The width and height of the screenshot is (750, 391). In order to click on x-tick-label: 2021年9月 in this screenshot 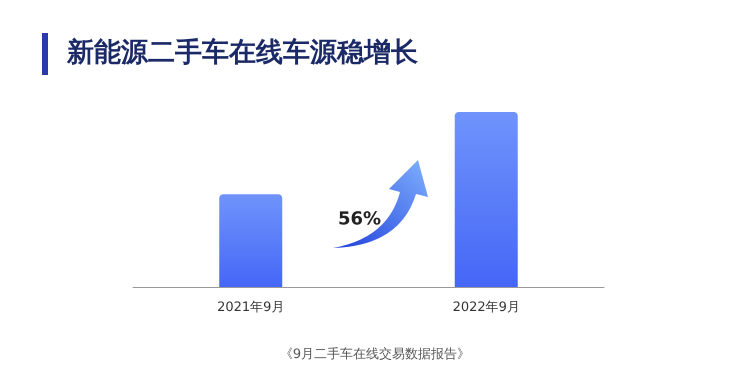, I will do `click(250, 307)`.